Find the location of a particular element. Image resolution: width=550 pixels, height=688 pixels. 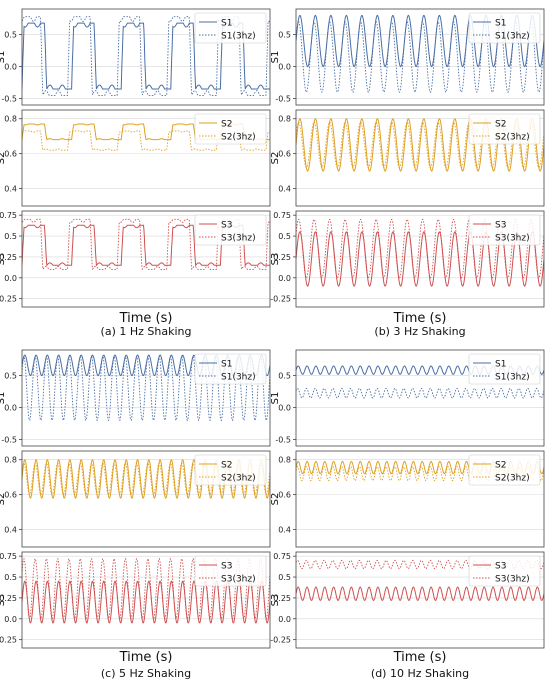

panel-s3: -0.25 0.0 0.25 0.5 0.75 S3 S3 S3(3hz) is located at coordinates (135, 259).